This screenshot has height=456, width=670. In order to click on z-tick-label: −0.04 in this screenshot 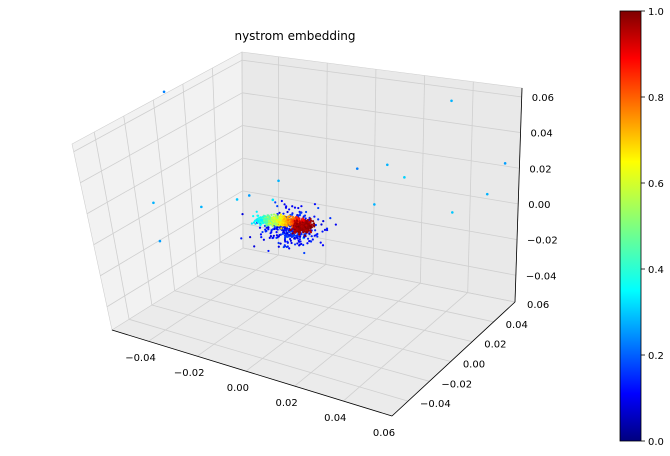, I will do `click(541, 276)`.